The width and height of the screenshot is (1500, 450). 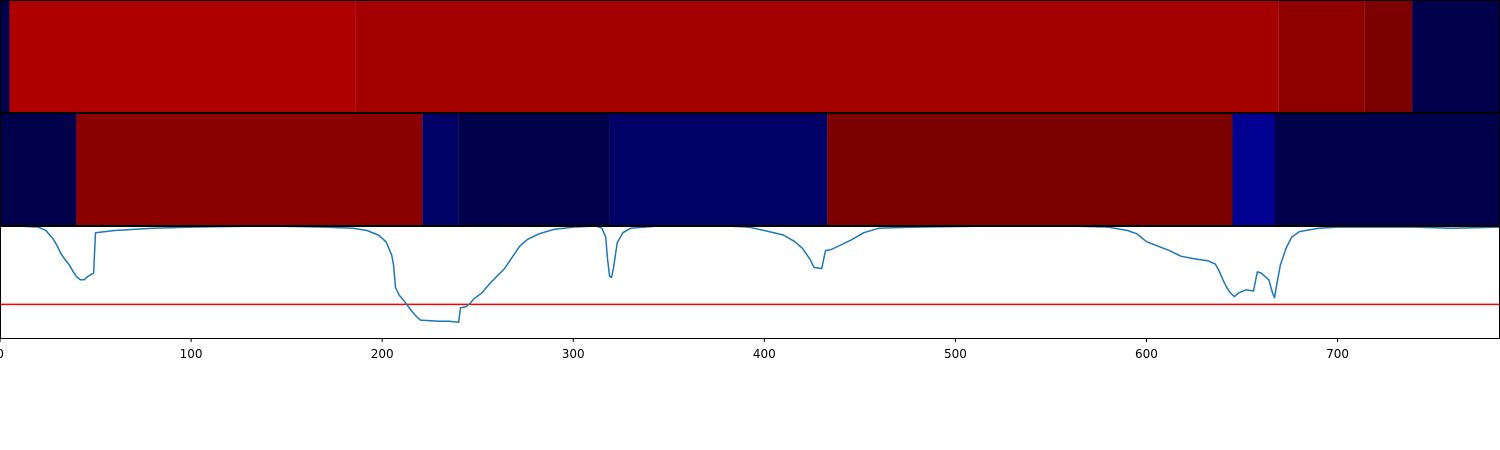 I want to click on x-tick-label-100: 100, so click(x=191, y=354).